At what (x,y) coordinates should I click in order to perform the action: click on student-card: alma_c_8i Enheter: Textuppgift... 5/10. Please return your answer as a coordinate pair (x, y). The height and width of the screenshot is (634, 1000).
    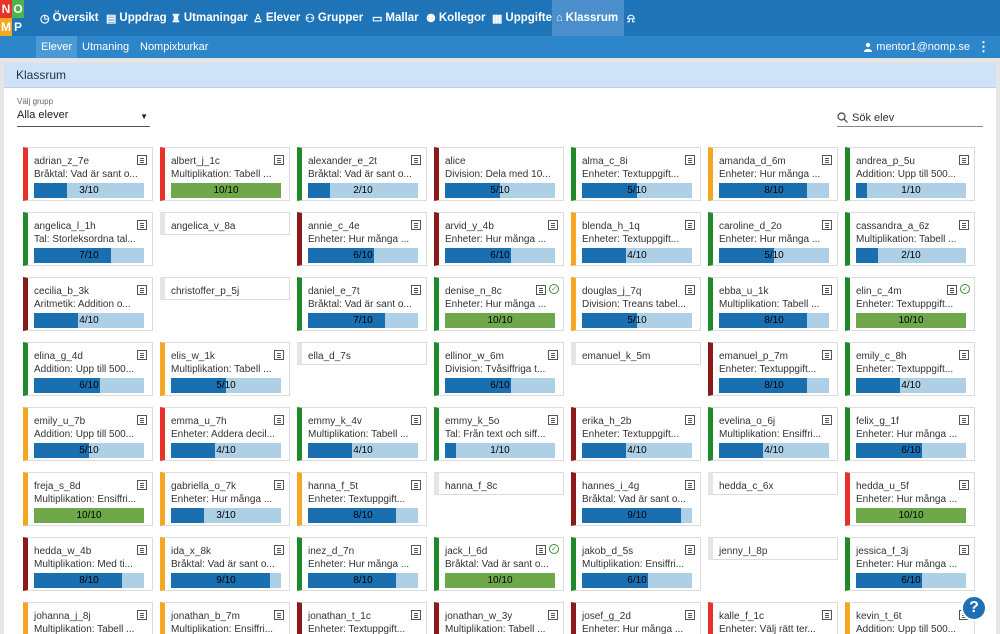
    Looking at the image, I should click on (636, 174).